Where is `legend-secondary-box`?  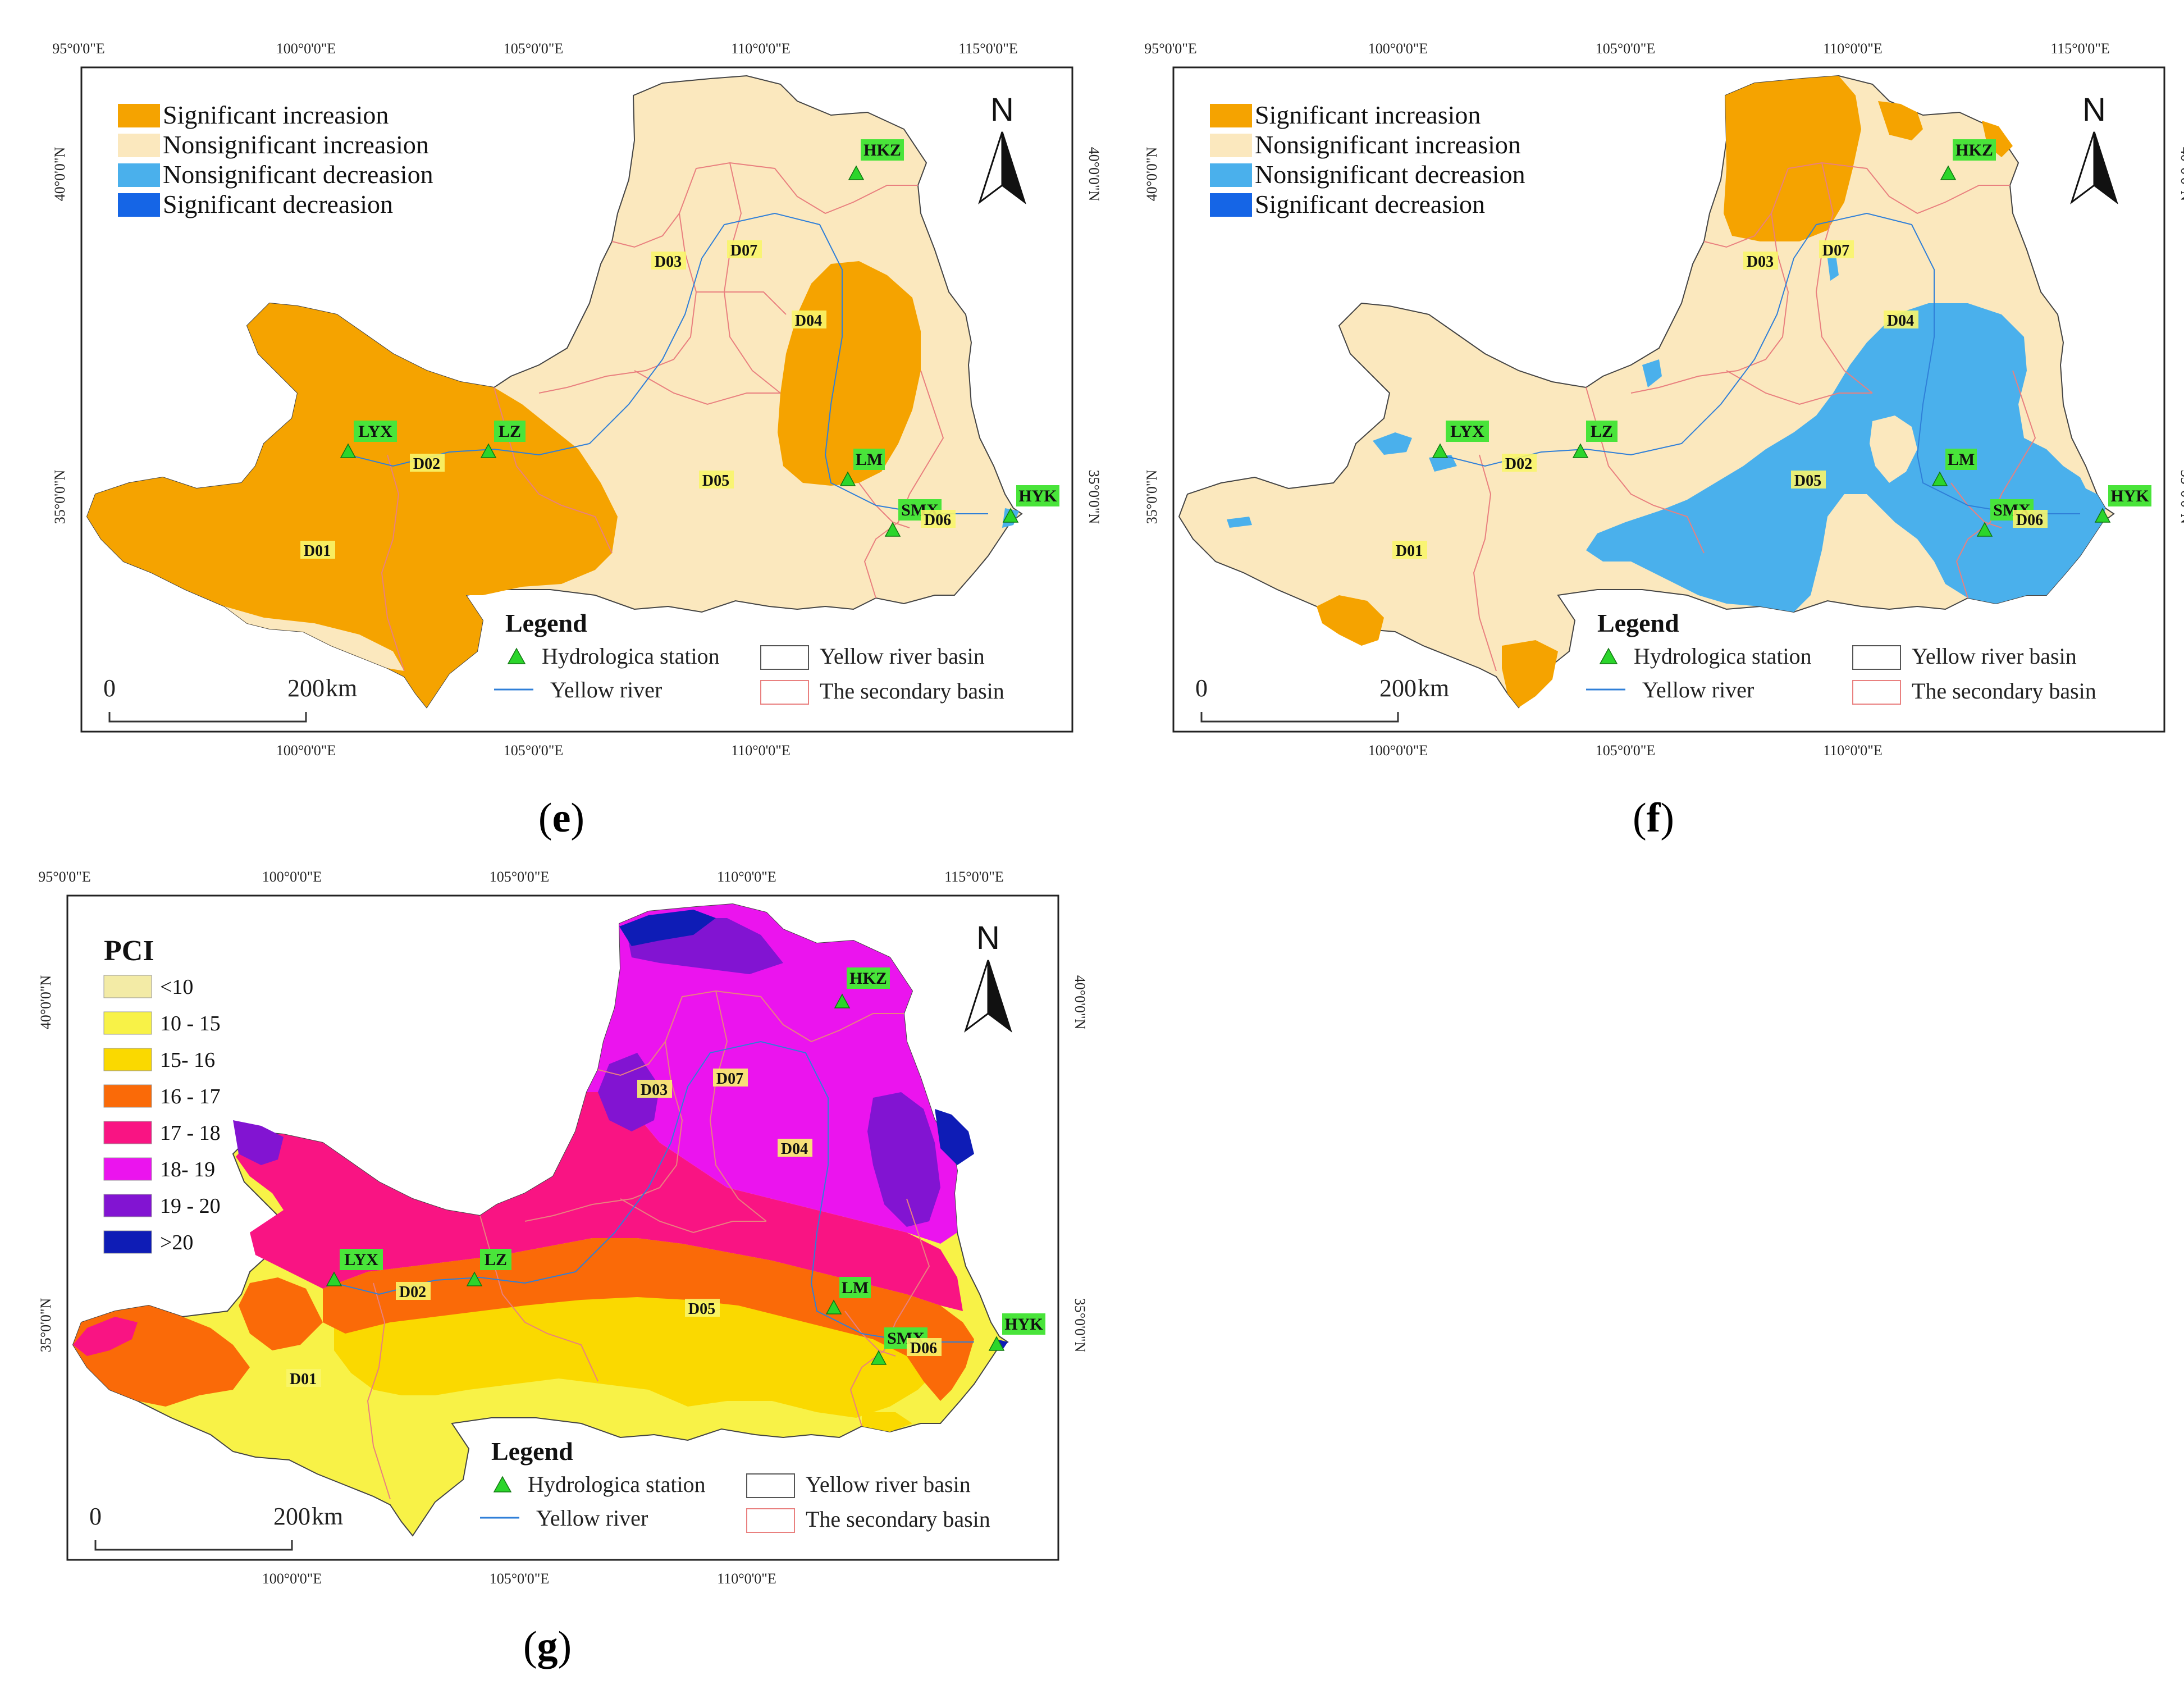
legend-secondary-box is located at coordinates (784, 693).